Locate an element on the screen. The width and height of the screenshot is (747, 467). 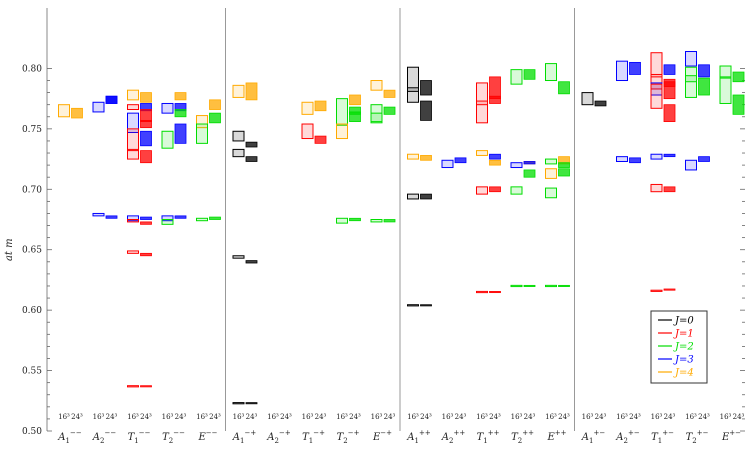
irrep-label: E−− is located at coordinates (207, 436).